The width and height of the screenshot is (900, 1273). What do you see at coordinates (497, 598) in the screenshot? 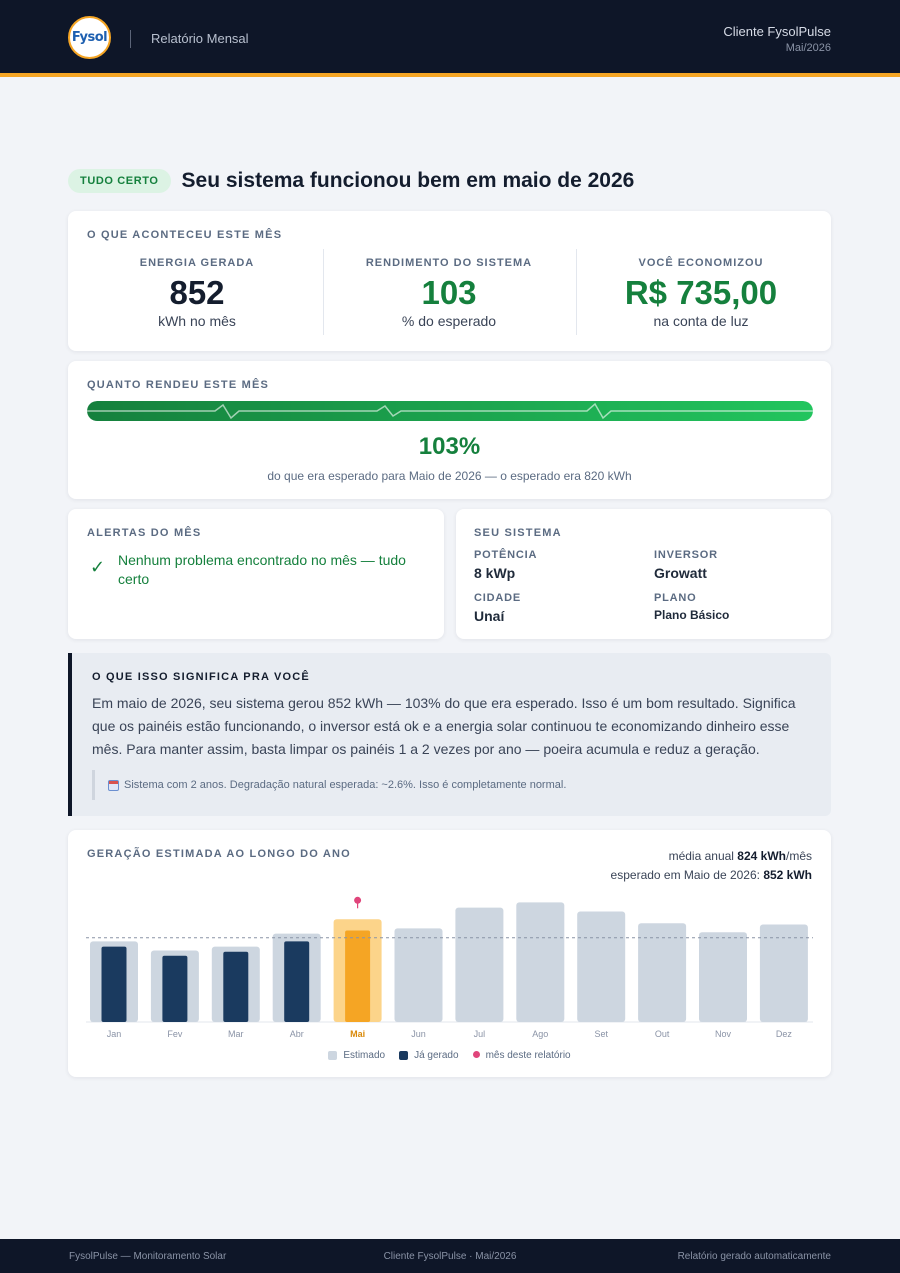
I see `system-label: CIDADE` at bounding box center [497, 598].